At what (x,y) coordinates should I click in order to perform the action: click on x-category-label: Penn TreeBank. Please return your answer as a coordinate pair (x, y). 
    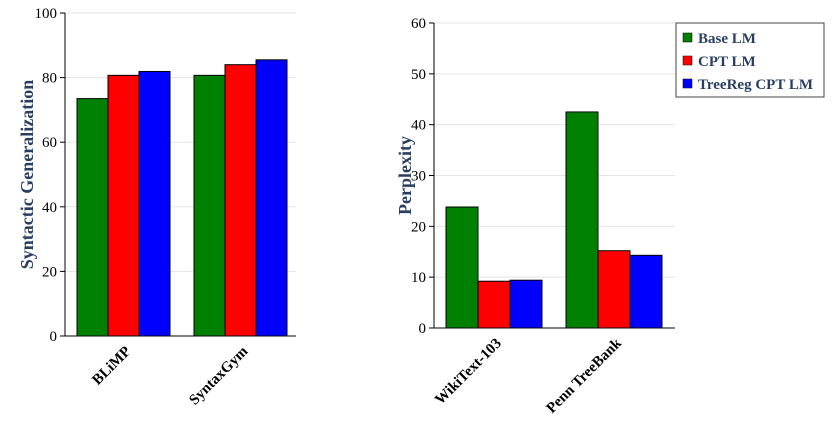
    Looking at the image, I should click on (585, 376).